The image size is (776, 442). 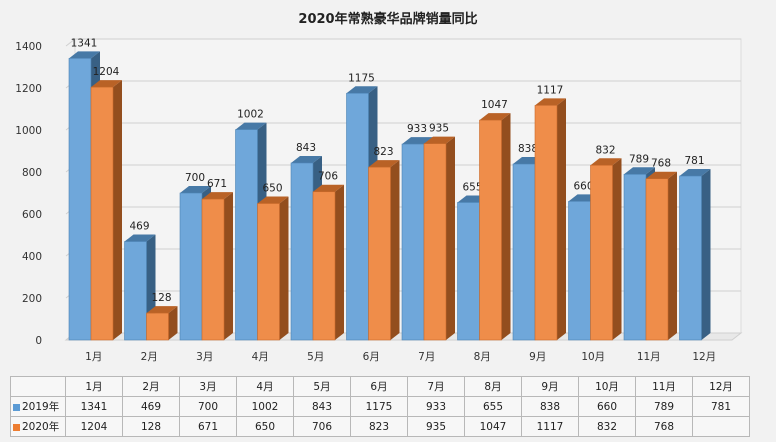 What do you see at coordinates (250, 115) in the screenshot?
I see `data-label: 1002` at bounding box center [250, 115].